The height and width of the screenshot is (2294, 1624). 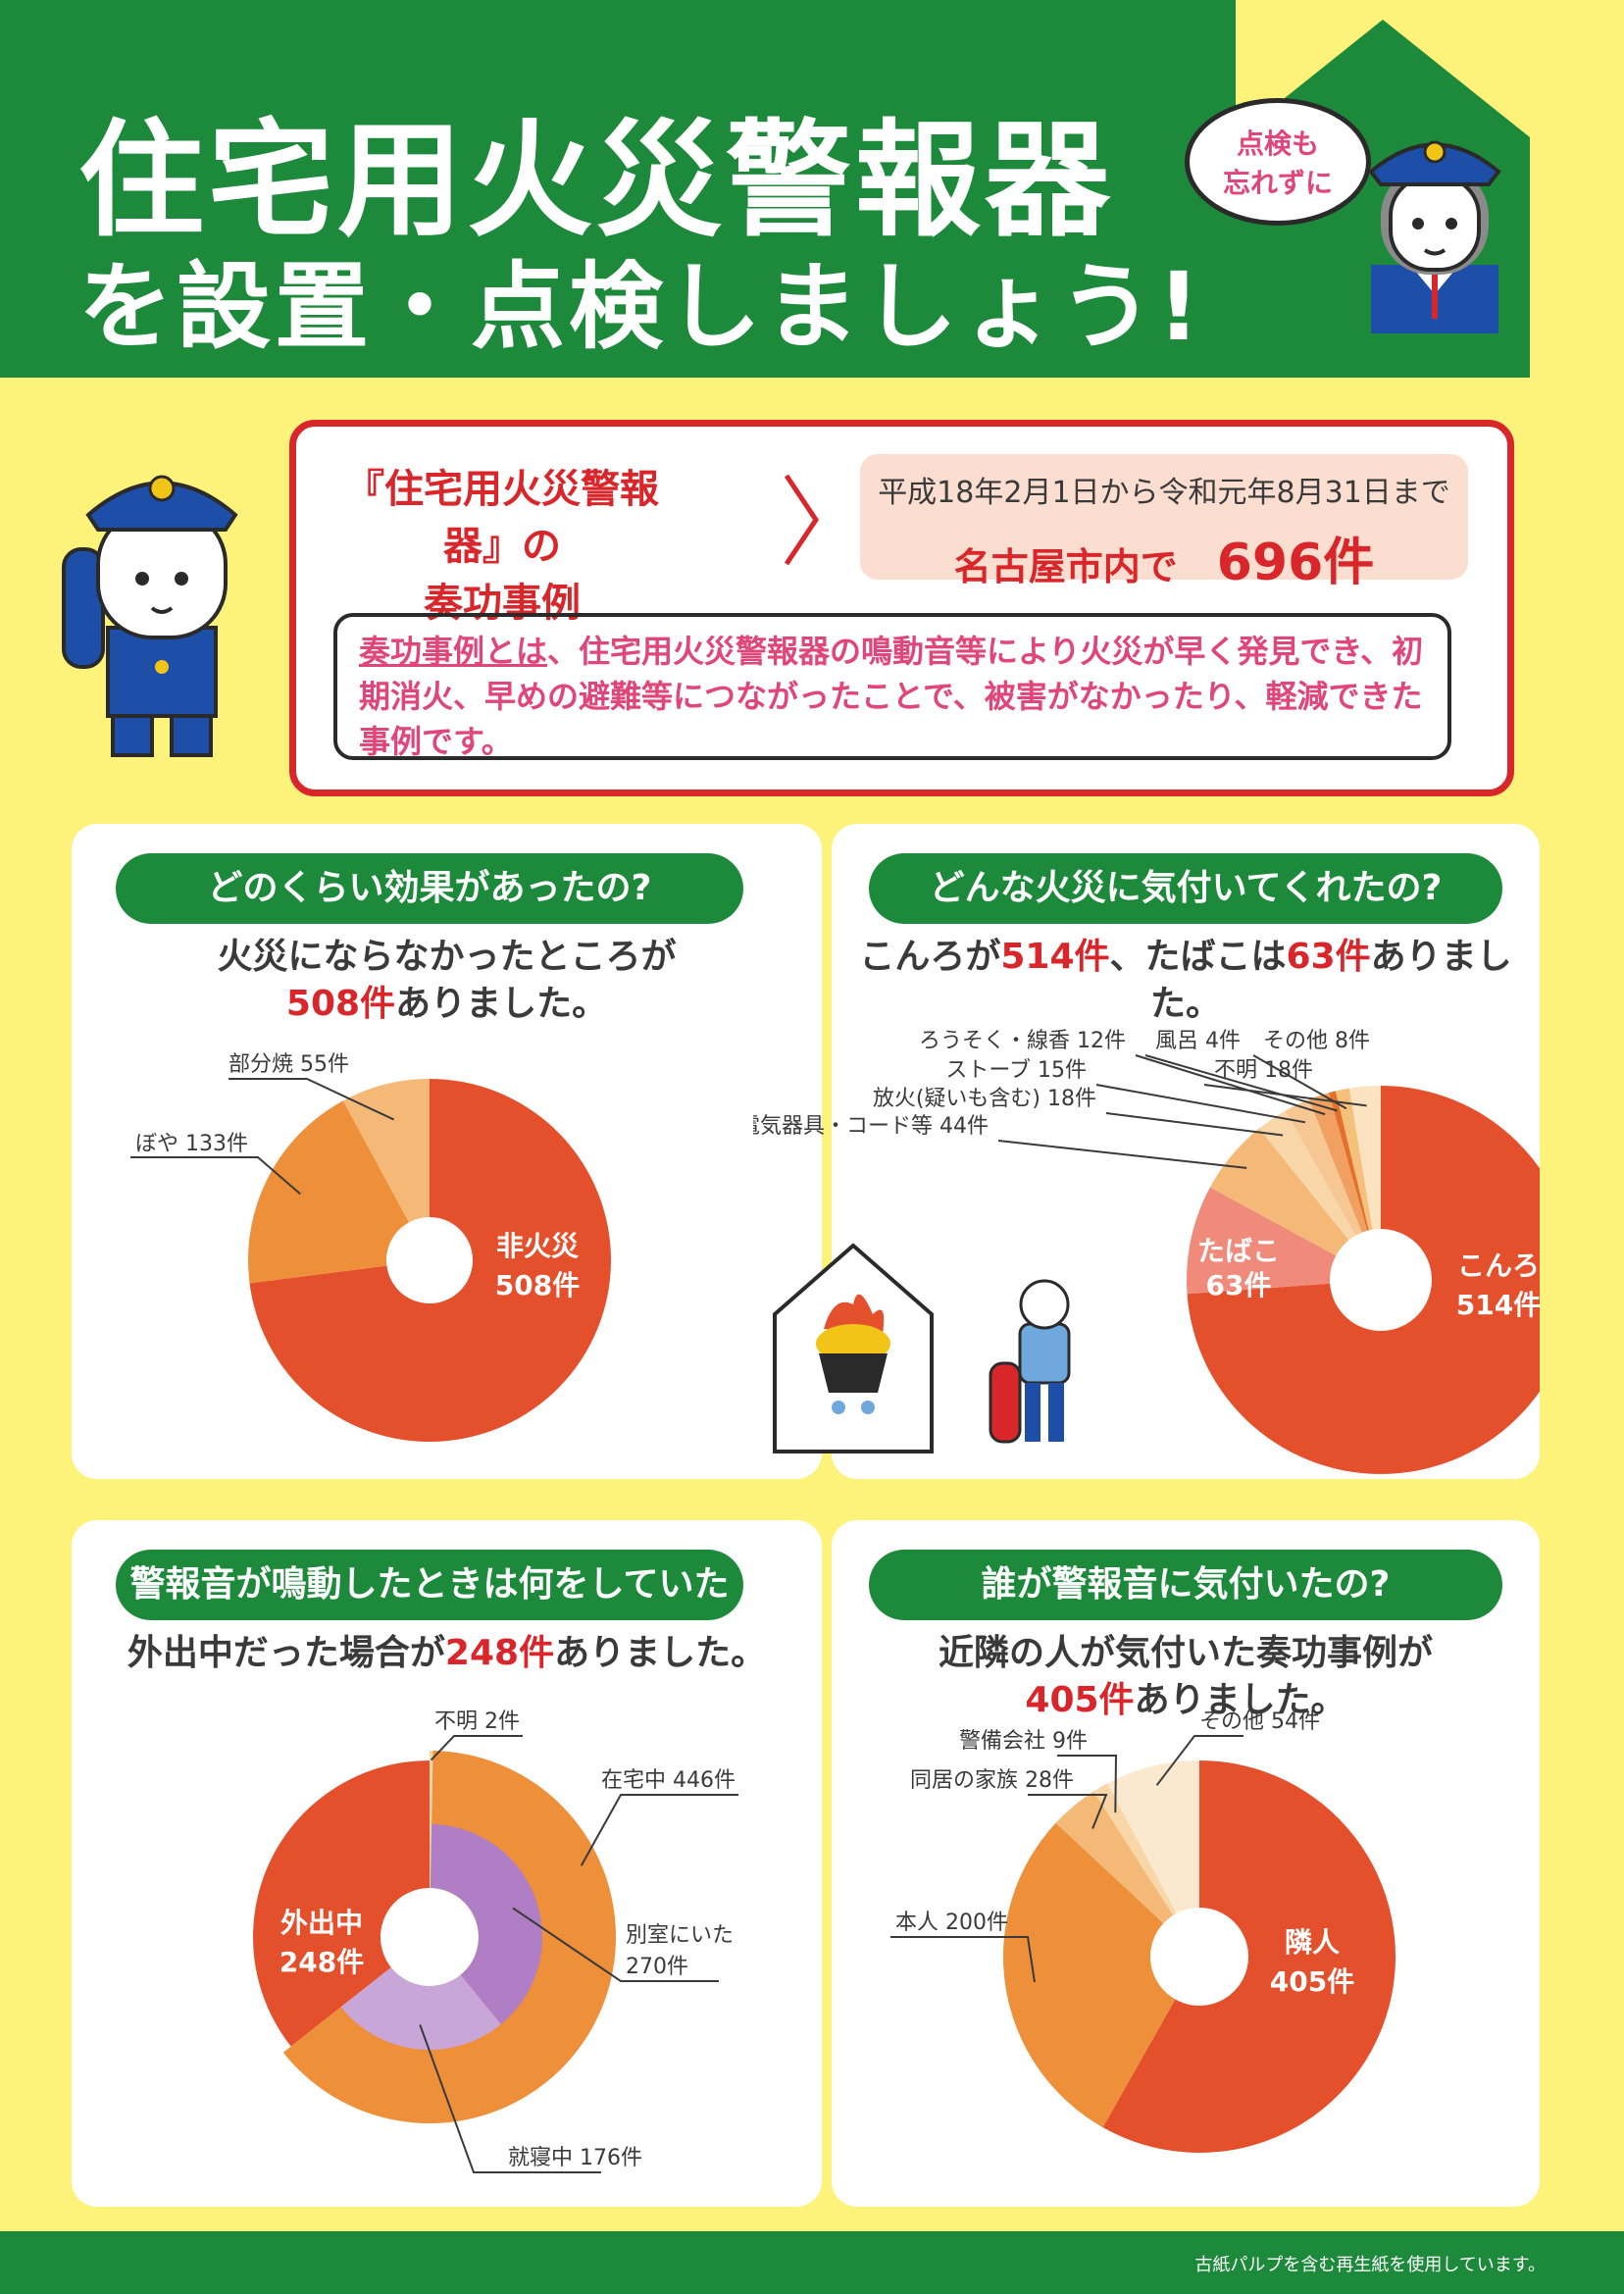 What do you see at coordinates (340, 1004) in the screenshot?
I see `highlight-number: 508件` at bounding box center [340, 1004].